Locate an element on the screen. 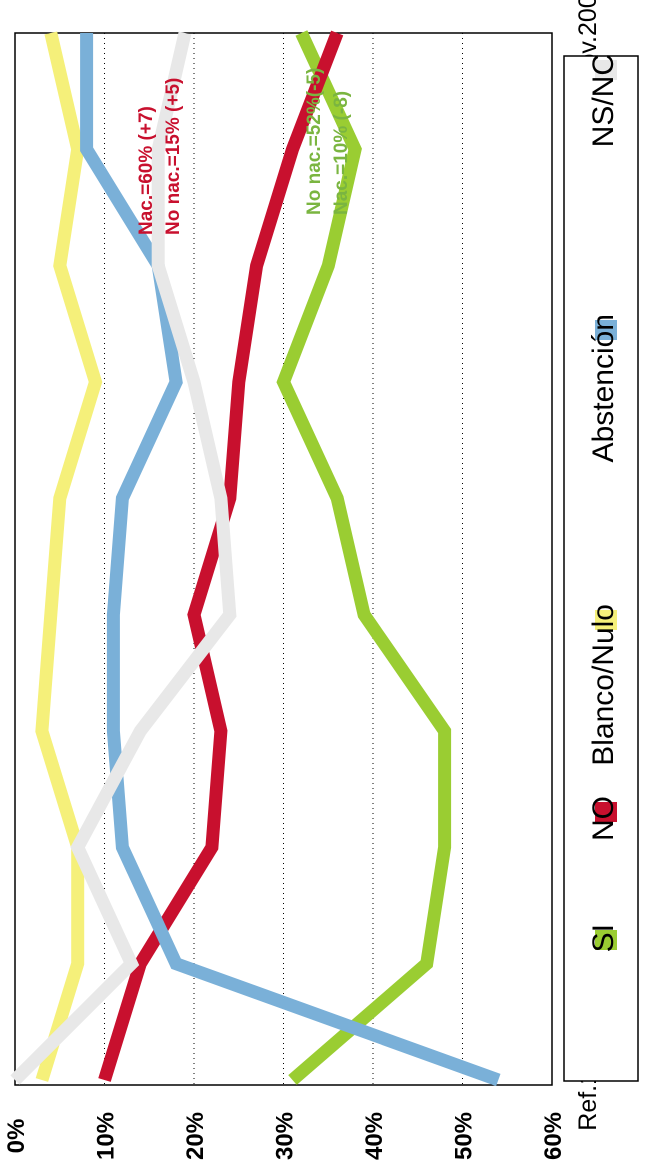 The image size is (653, 1173). legend-label: Abstención is located at coordinates (603, 388).